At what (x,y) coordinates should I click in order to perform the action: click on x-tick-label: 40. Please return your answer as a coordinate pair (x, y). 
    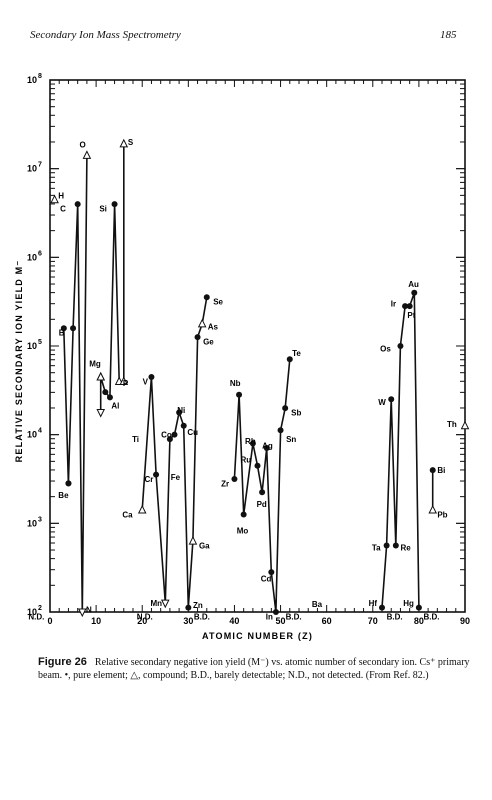
    Looking at the image, I should click on (234, 621).